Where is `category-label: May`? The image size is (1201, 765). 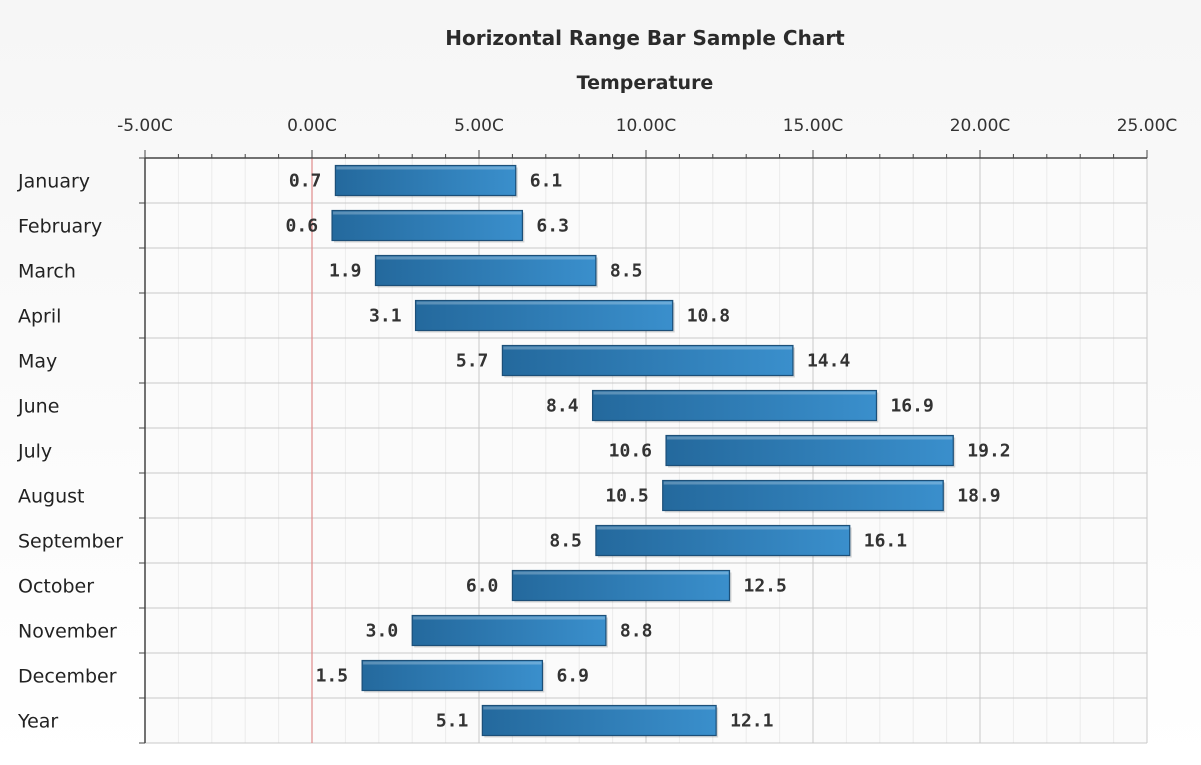 category-label: May is located at coordinates (37, 362).